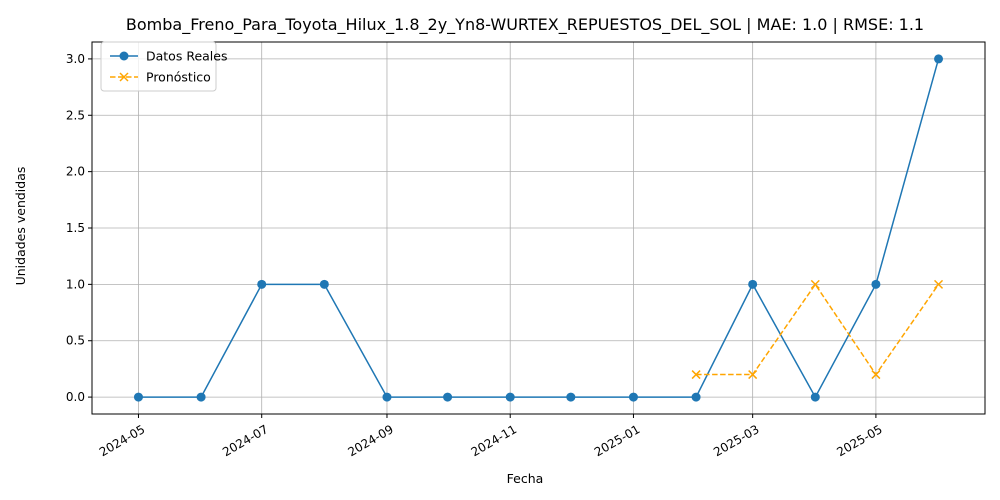 The height and width of the screenshot is (500, 1000). Describe the element at coordinates (178, 77) in the screenshot. I see `legend-label-forecast: Pronóstico` at that location.